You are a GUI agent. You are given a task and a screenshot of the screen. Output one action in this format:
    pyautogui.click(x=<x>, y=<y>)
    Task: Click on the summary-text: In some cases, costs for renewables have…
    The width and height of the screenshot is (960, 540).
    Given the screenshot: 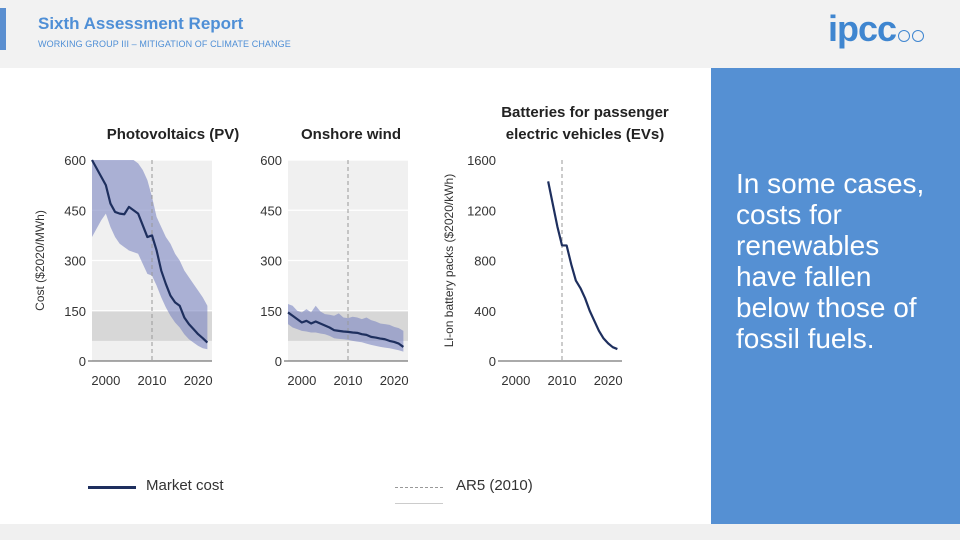 What is the action you would take?
    pyautogui.click(x=830, y=261)
    